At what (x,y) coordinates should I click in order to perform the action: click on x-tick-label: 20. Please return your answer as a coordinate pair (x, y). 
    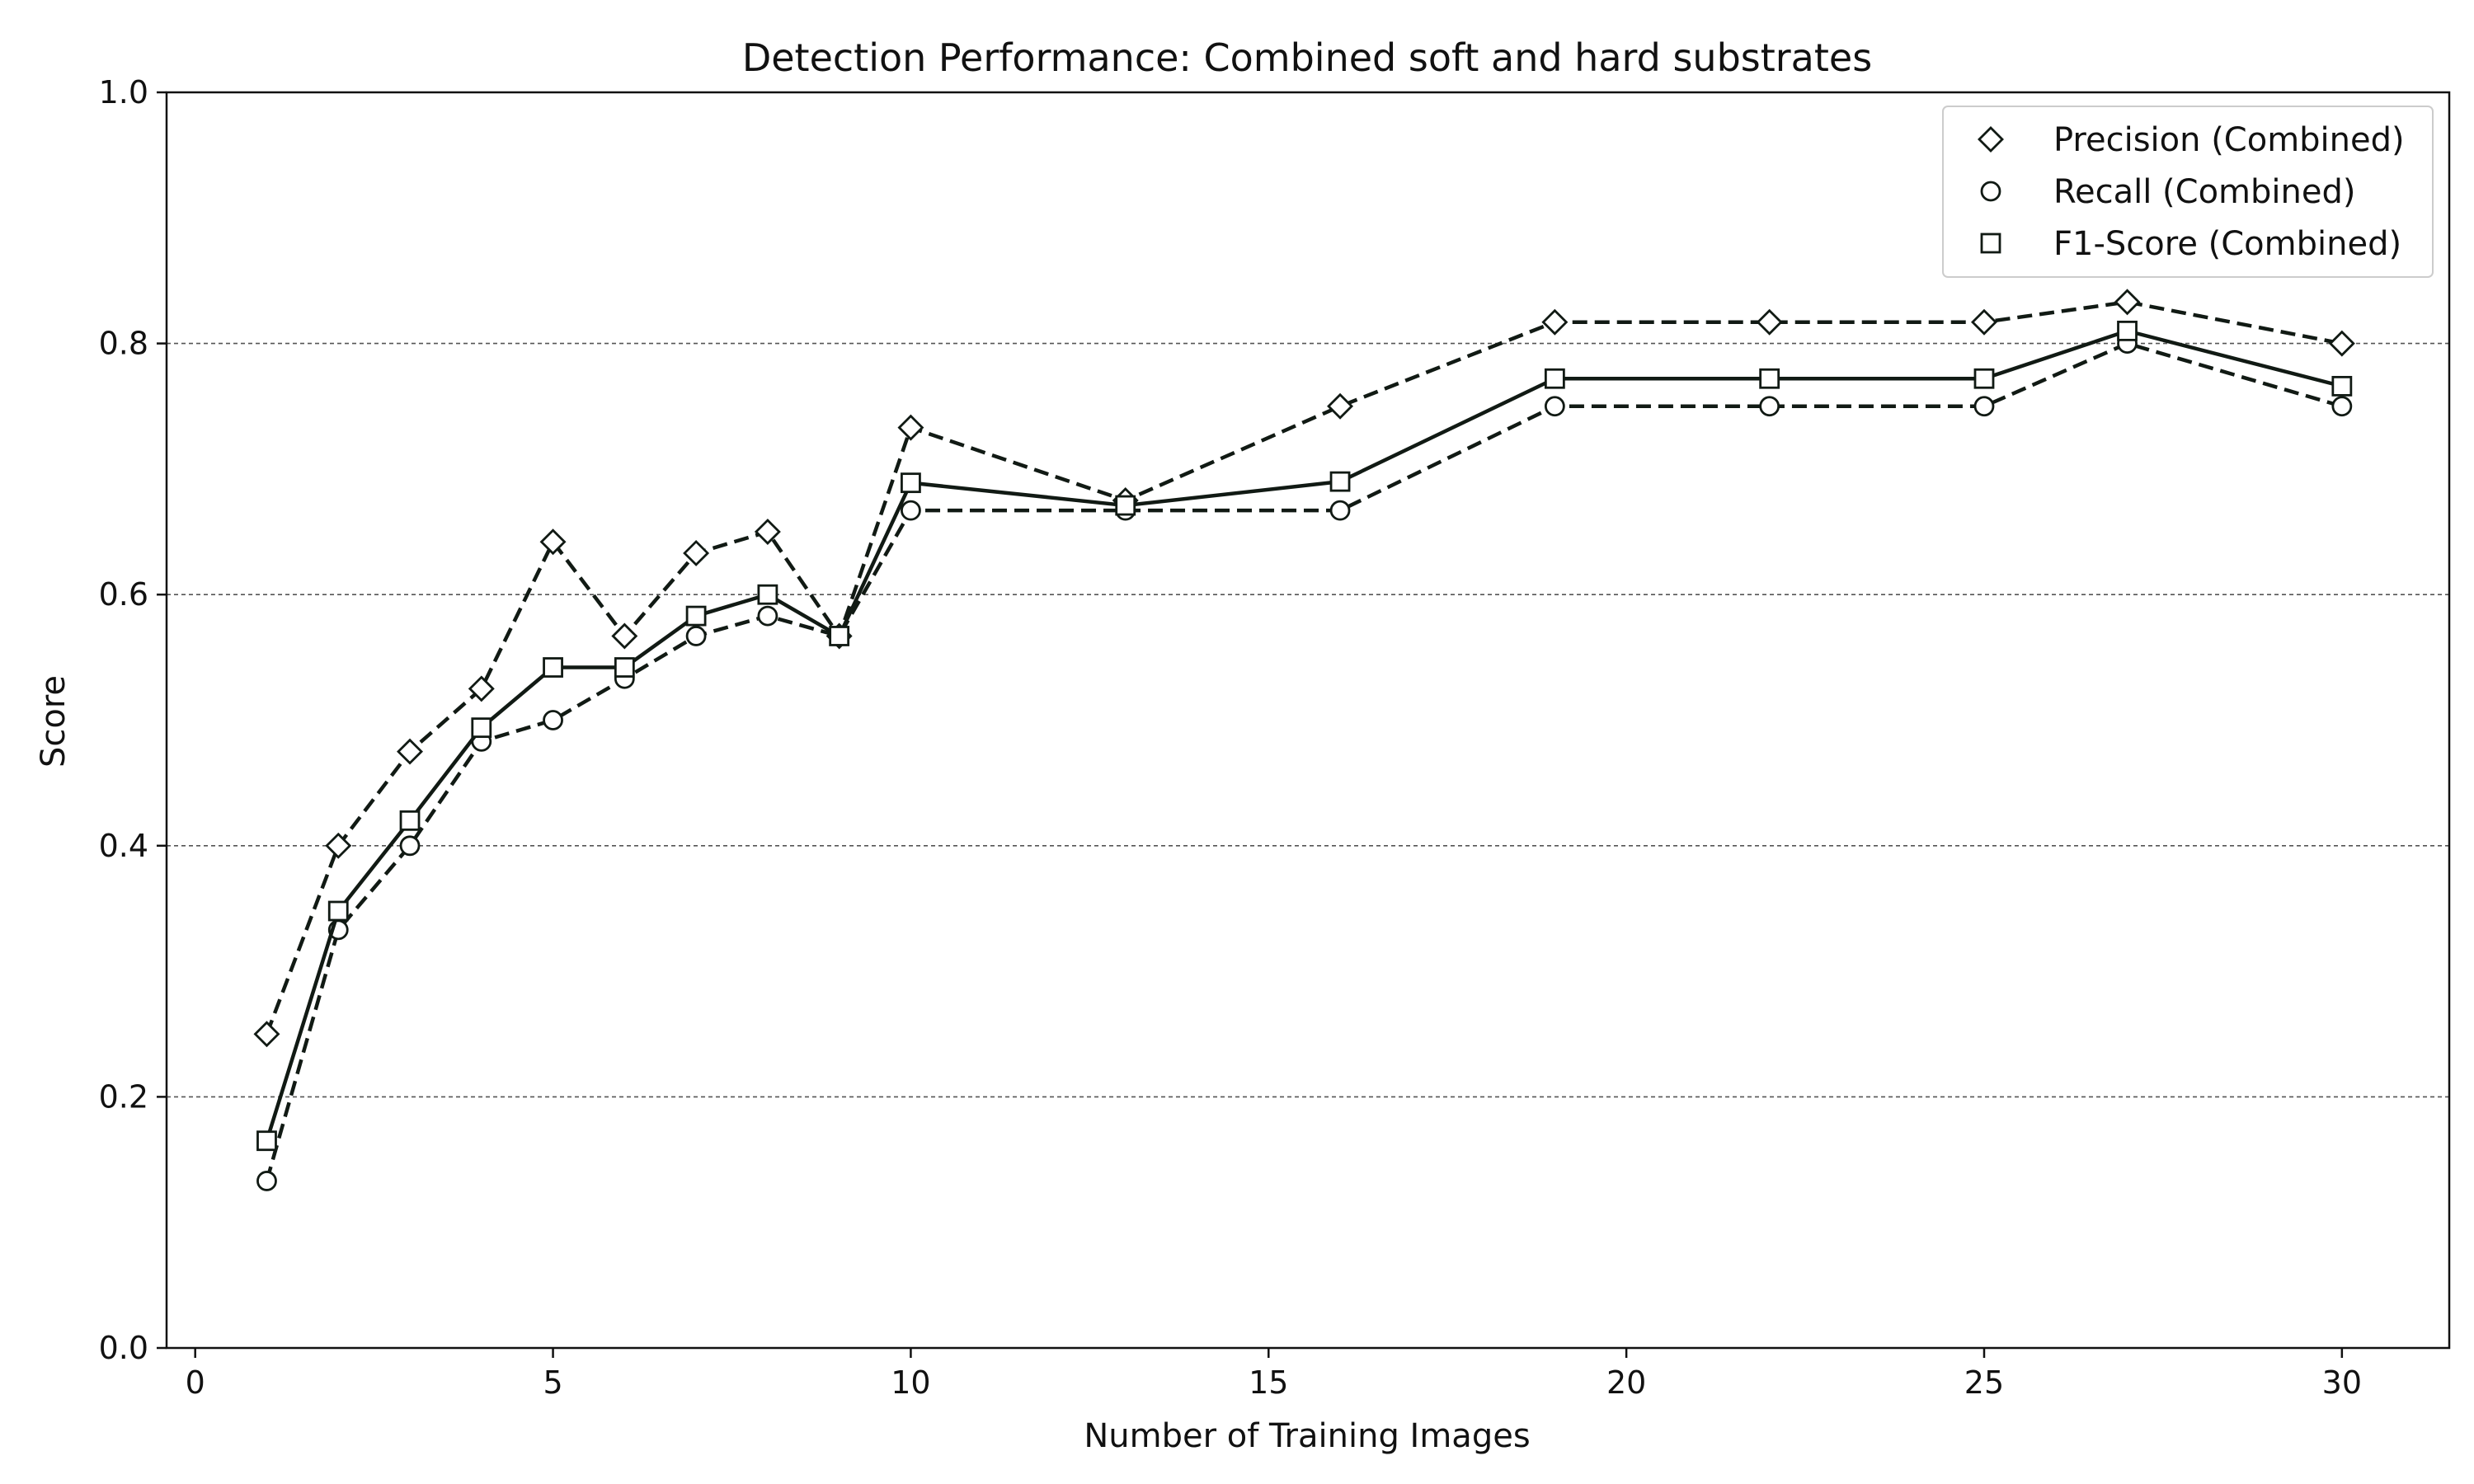
    Looking at the image, I should click on (1626, 1382).